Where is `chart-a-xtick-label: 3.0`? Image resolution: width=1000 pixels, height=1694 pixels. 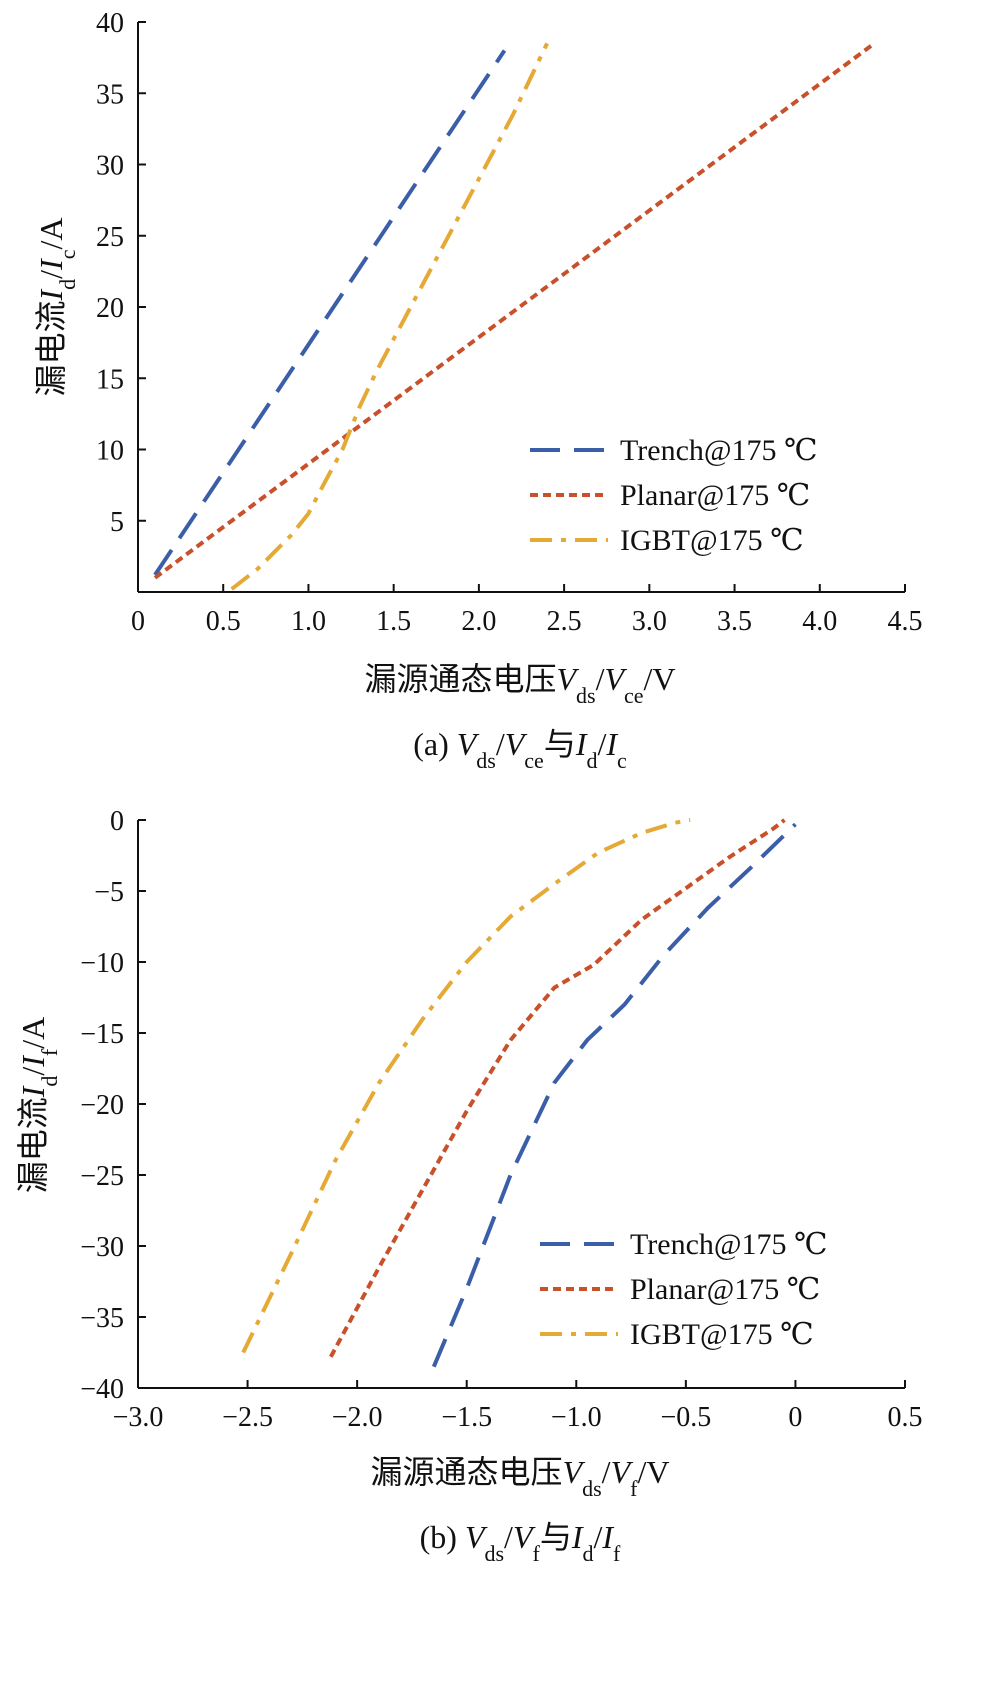 chart-a-xtick-label: 3.0 is located at coordinates (649, 621).